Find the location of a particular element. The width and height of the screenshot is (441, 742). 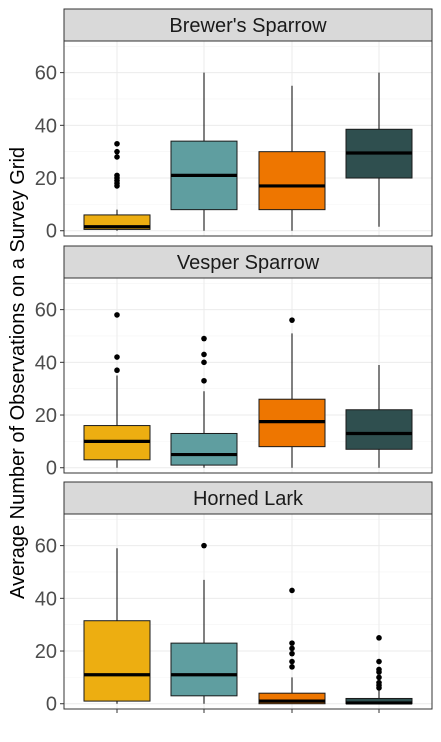

facet-strip-label: Horned Lark is located at coordinates (248, 499).